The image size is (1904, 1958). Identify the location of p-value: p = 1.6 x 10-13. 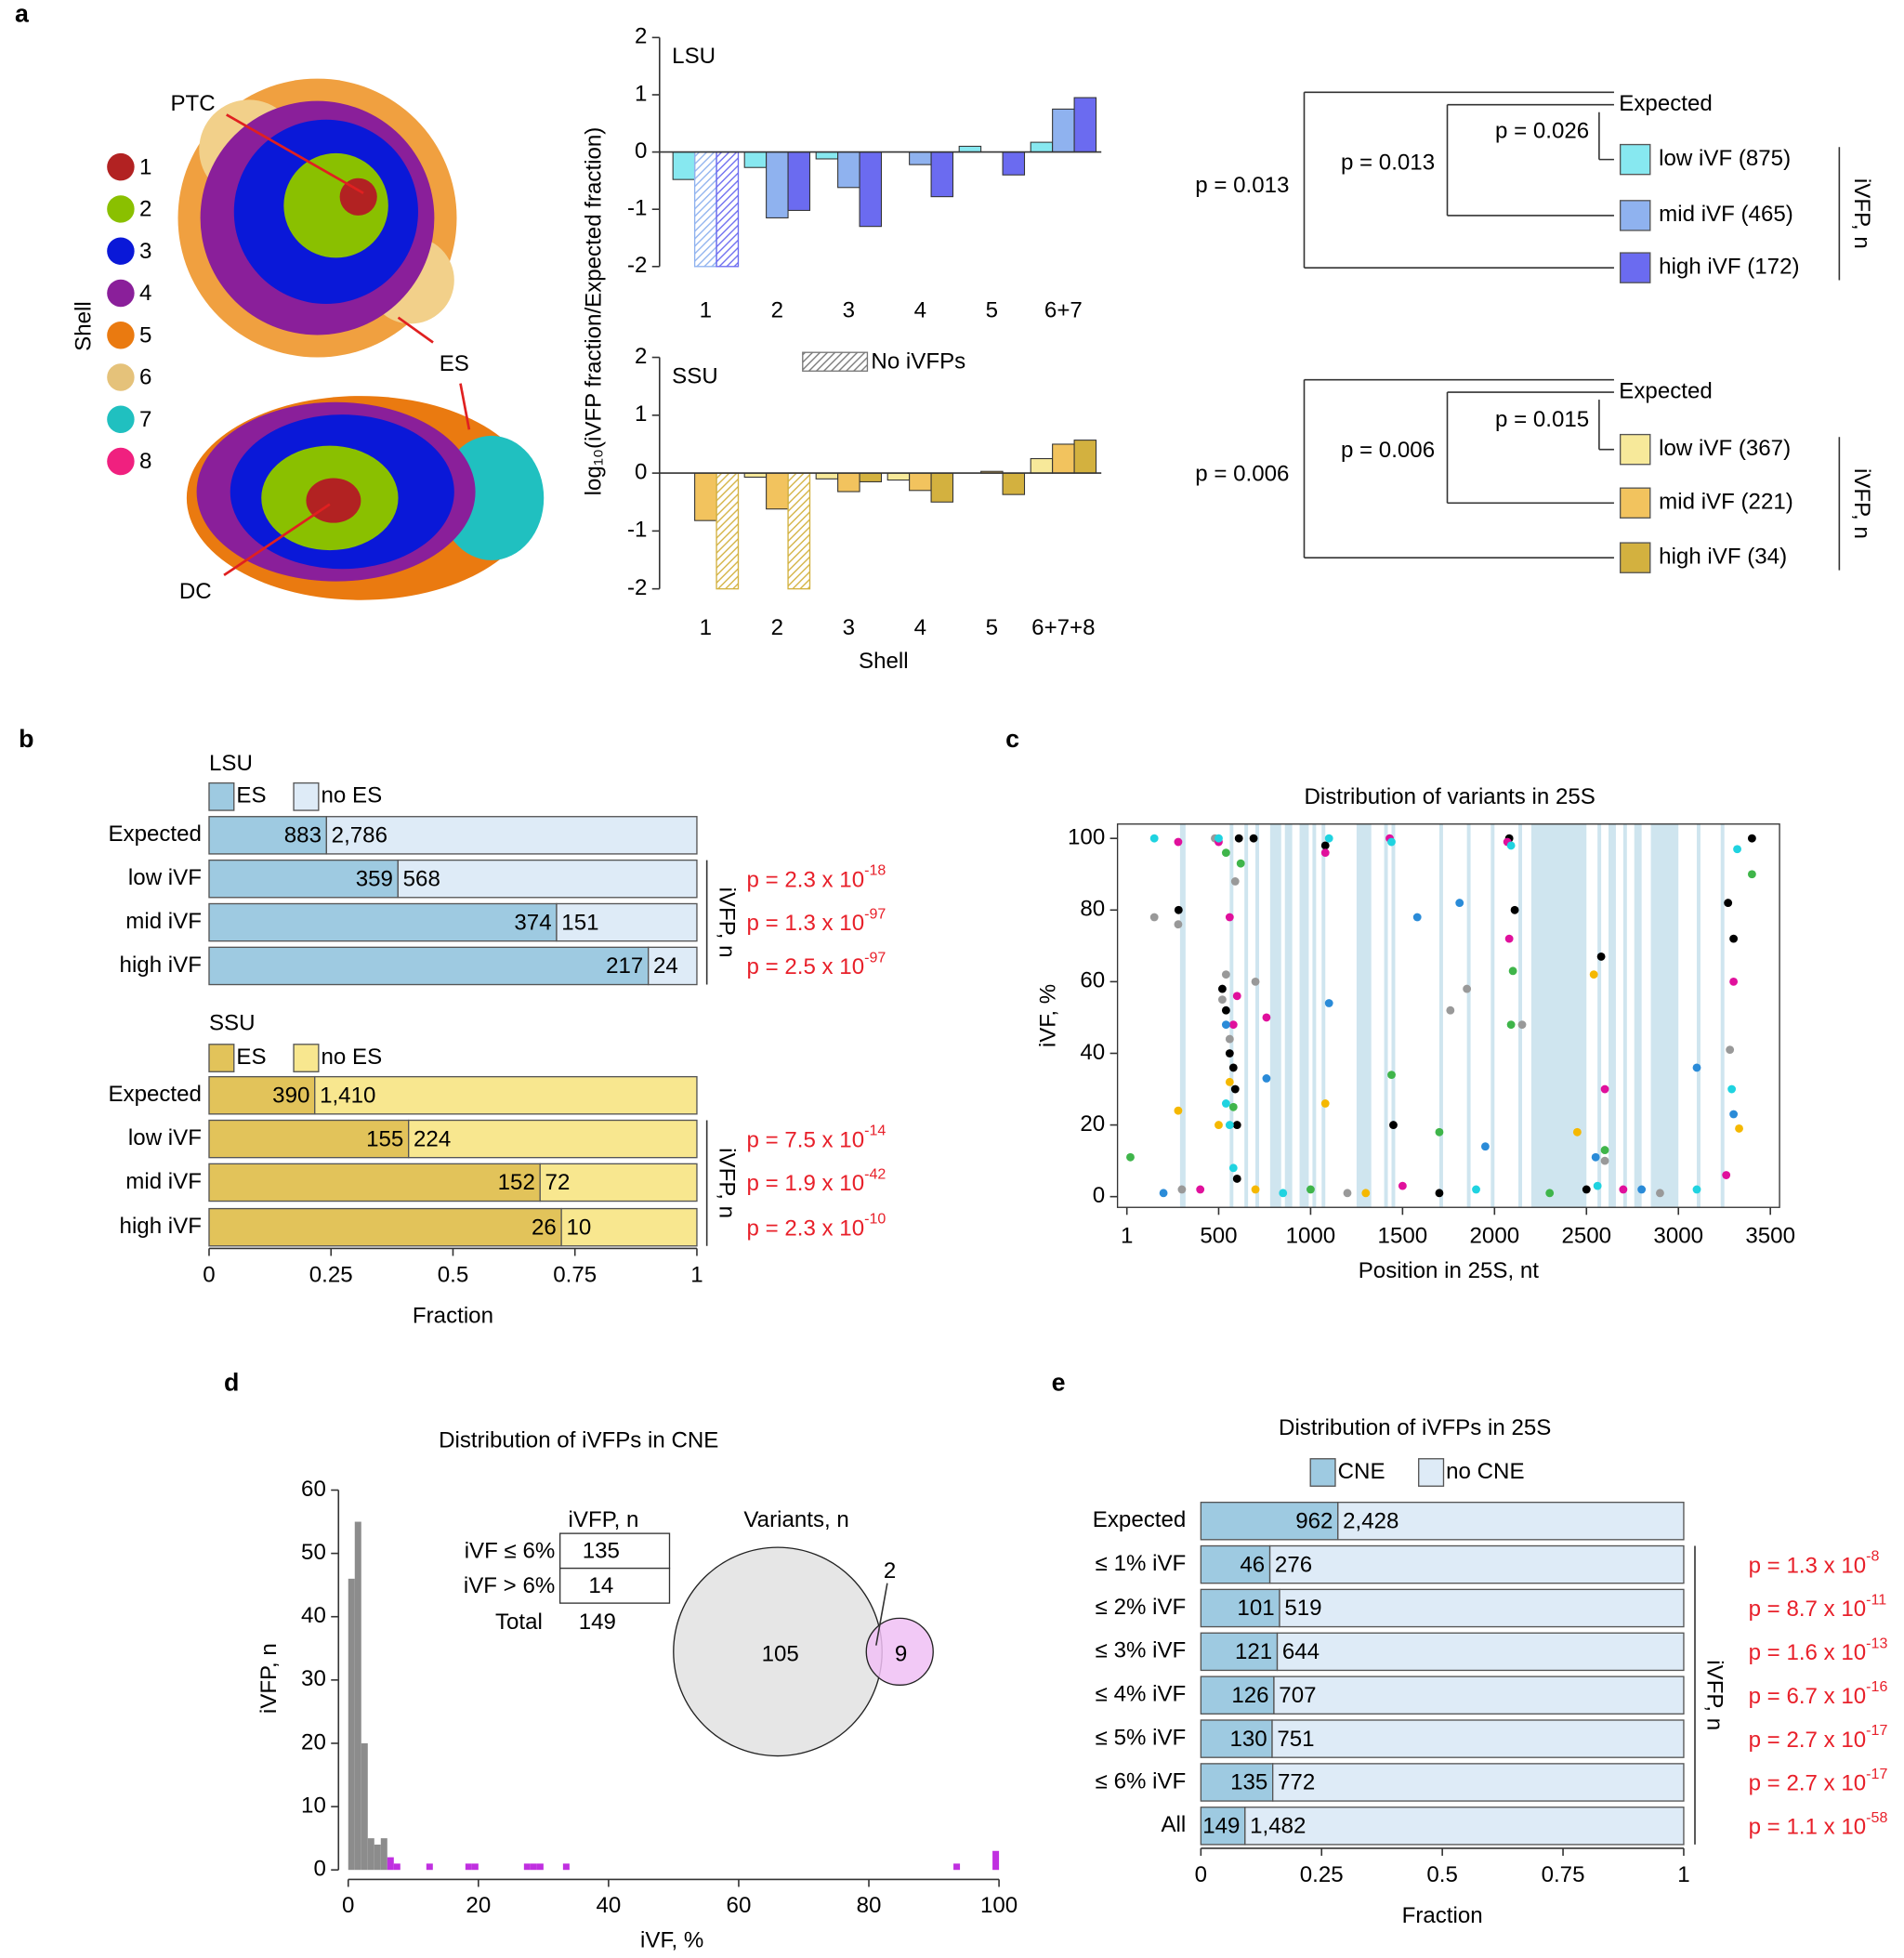
(1818, 1651).